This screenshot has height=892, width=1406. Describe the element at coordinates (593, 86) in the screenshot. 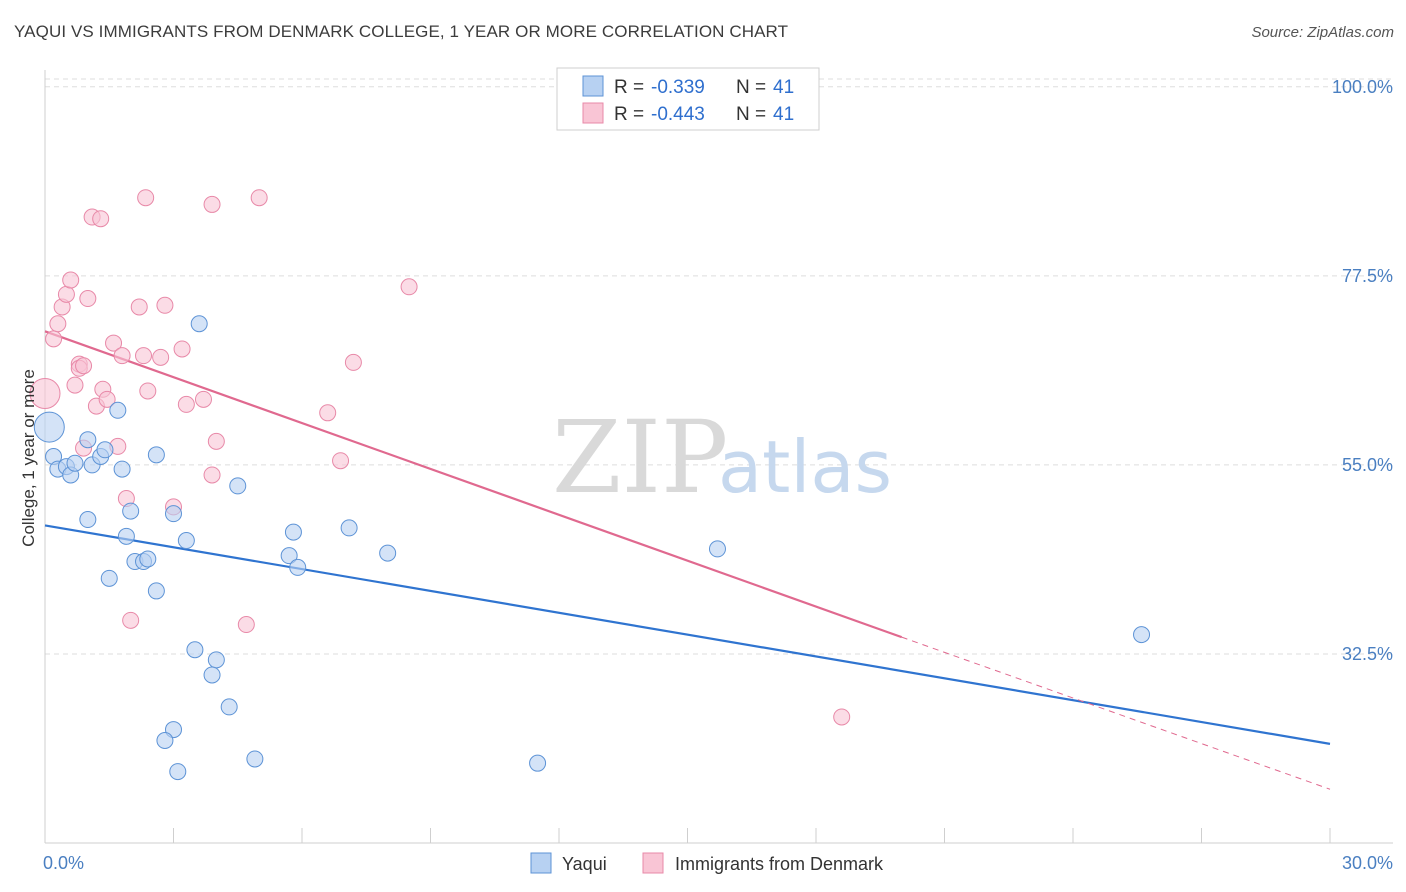

I see `legend-yaqui-swatch` at that location.